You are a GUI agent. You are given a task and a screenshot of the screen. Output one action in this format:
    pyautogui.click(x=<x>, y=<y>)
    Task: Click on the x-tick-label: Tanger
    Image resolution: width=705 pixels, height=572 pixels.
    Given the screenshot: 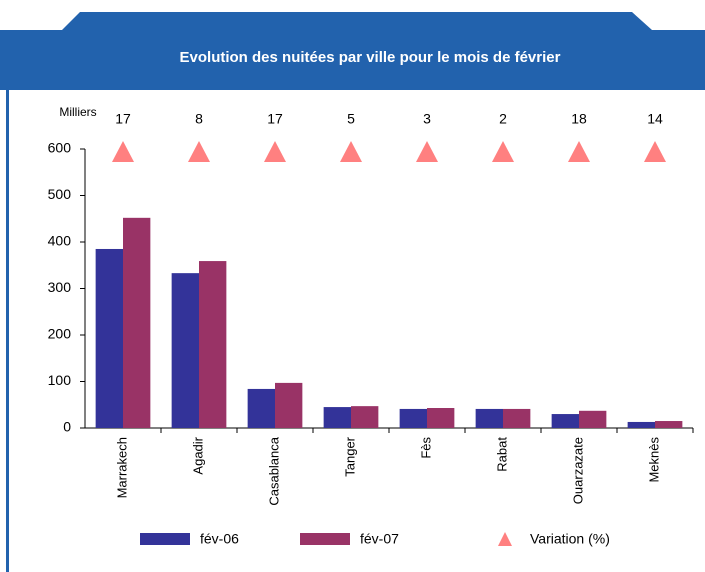 What is the action you would take?
    pyautogui.click(x=349, y=456)
    